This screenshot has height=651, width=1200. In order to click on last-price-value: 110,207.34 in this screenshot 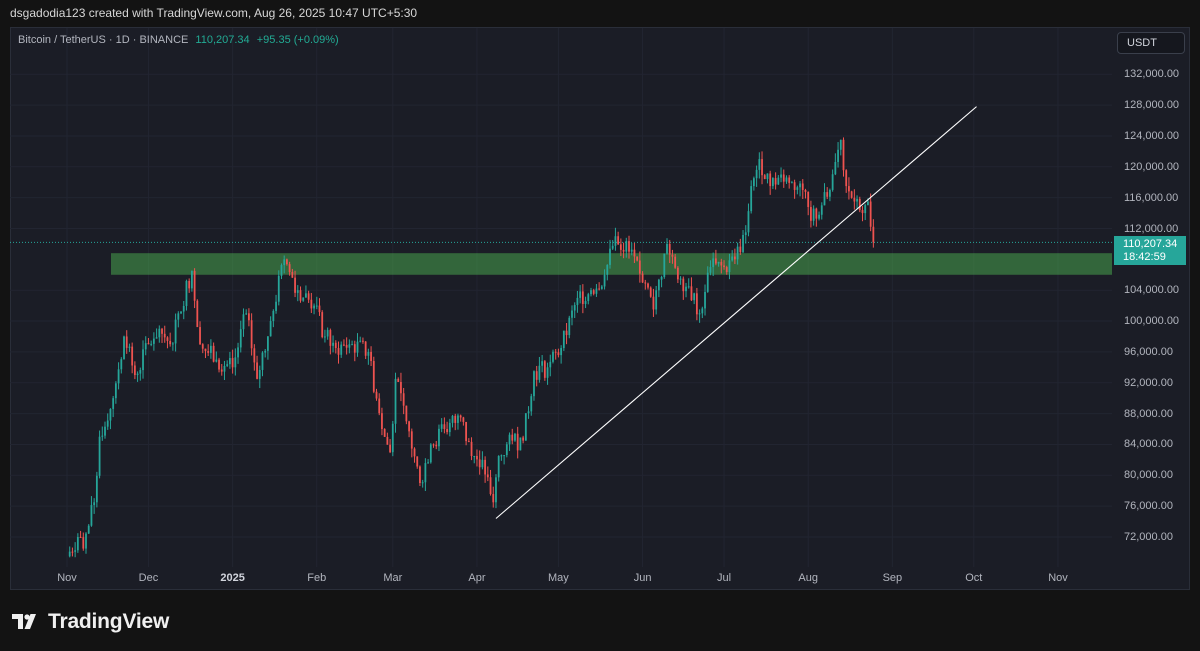, I will do `click(1150, 244)`.